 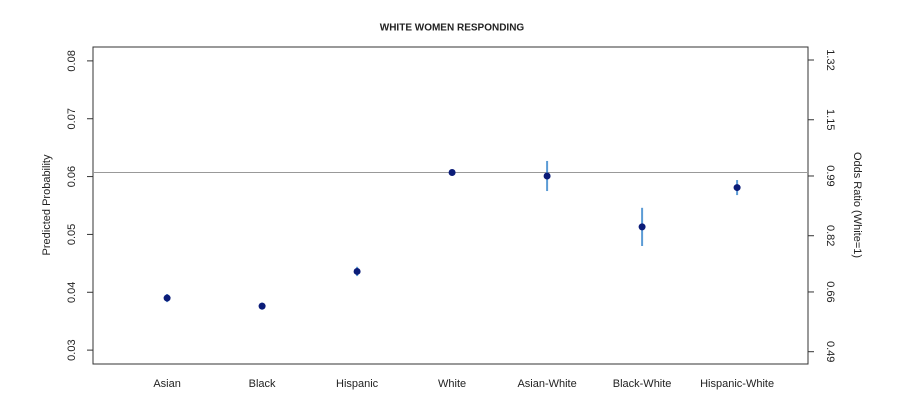 I want to click on y2-tick-label: 1.15, so click(x=830, y=119).